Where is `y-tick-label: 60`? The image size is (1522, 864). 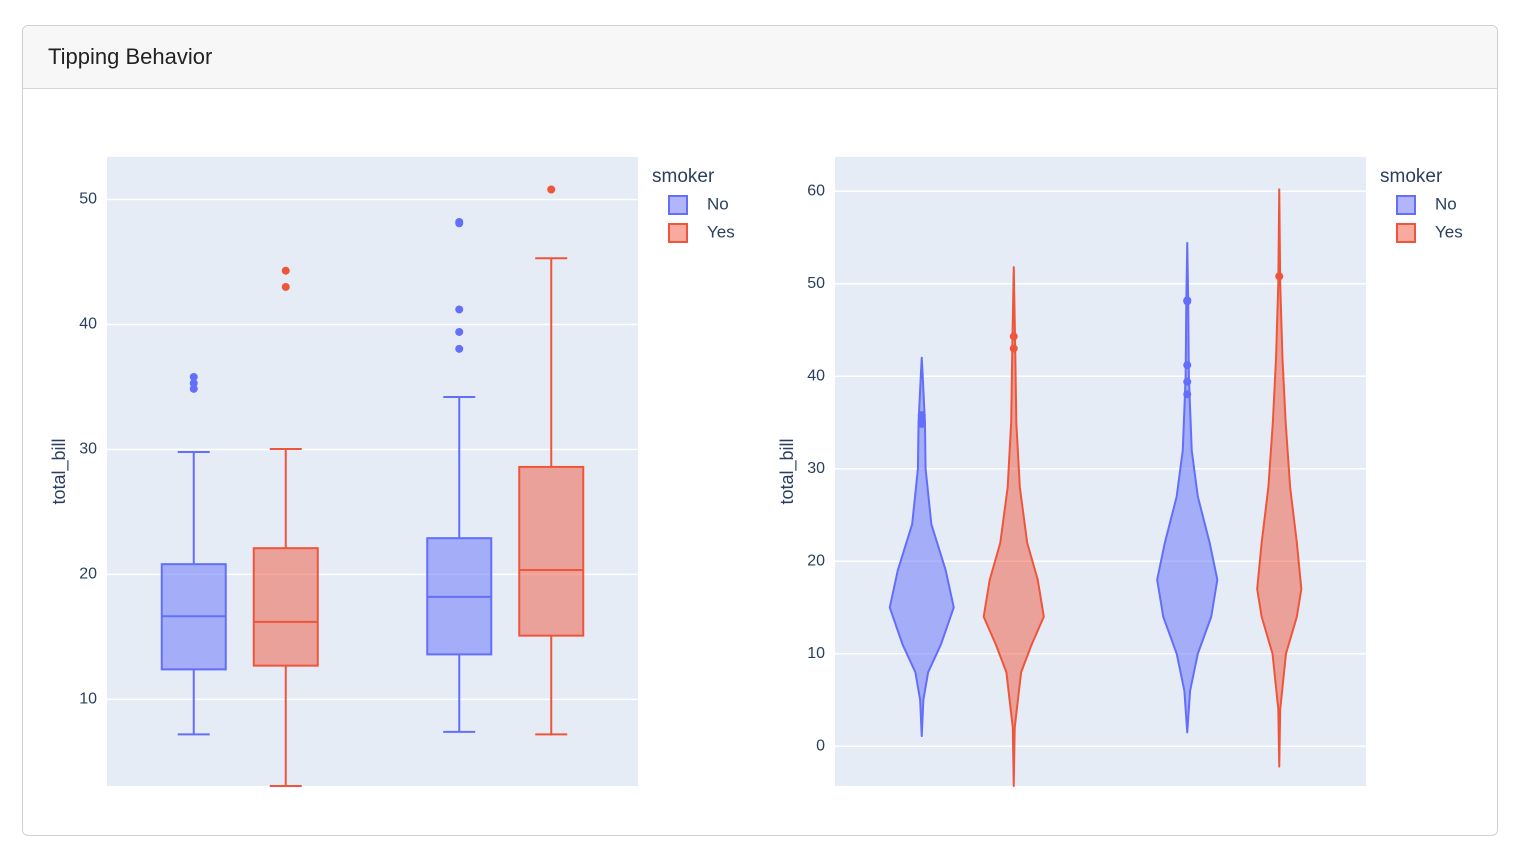
y-tick-label: 60 is located at coordinates (816, 190).